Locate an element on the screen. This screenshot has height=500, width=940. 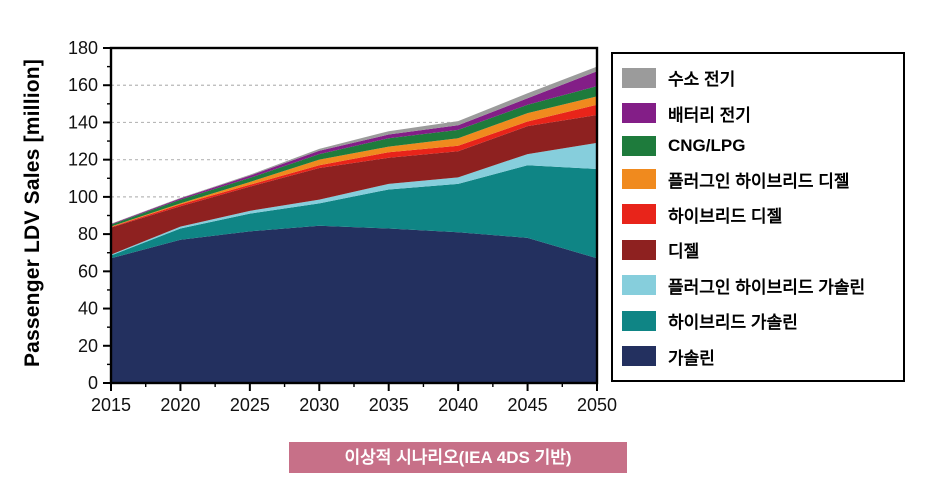
legend-swatch-hydrogen-electric is located at coordinates (639, 77).